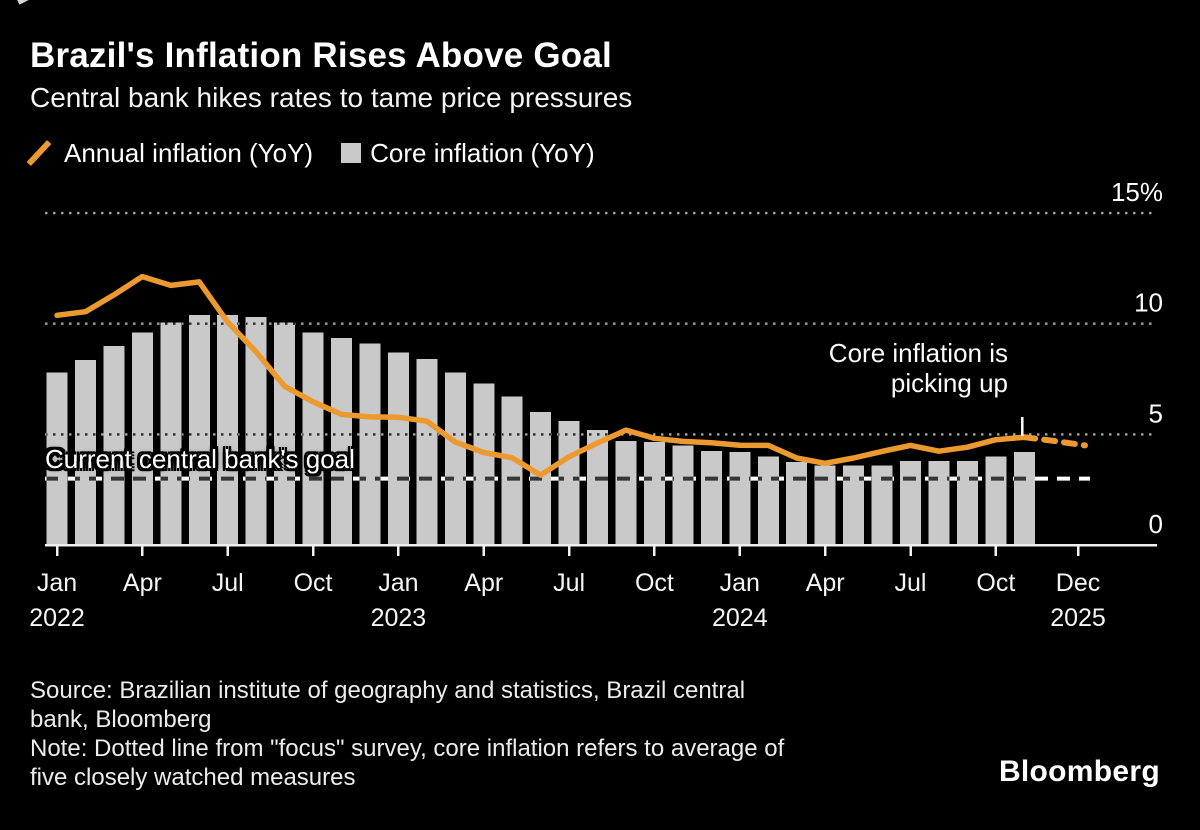  I want to click on x-tick-year-label: 2022, so click(57, 618).